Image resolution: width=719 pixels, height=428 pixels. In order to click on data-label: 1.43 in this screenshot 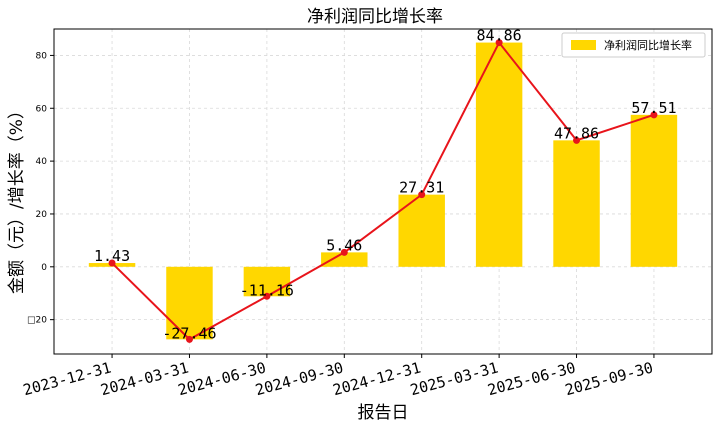, I will do `click(112, 256)`.